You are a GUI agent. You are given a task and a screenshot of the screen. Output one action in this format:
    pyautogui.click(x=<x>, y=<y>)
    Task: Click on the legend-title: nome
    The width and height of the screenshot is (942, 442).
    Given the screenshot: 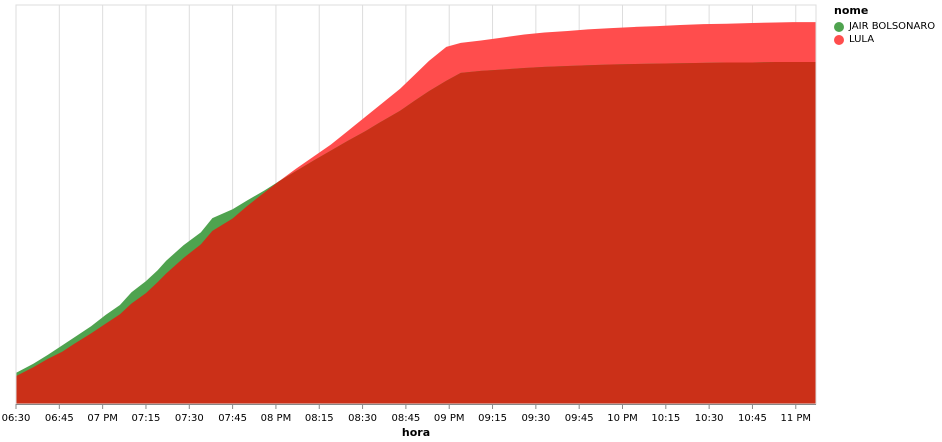 What is the action you would take?
    pyautogui.click(x=851, y=10)
    